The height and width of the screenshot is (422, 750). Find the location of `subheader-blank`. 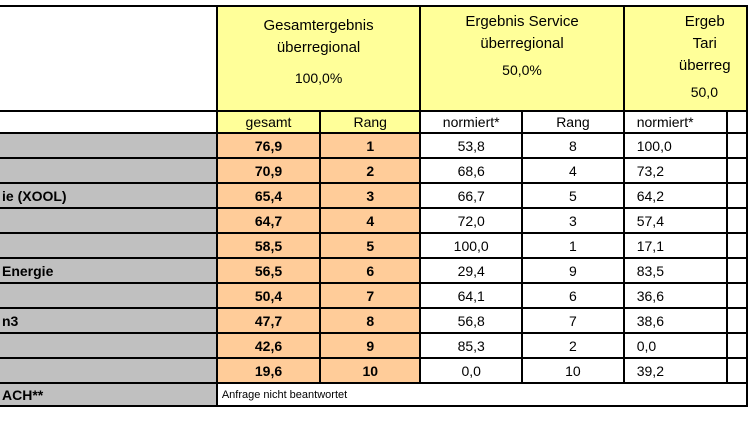

subheader-blank is located at coordinates (109, 122).